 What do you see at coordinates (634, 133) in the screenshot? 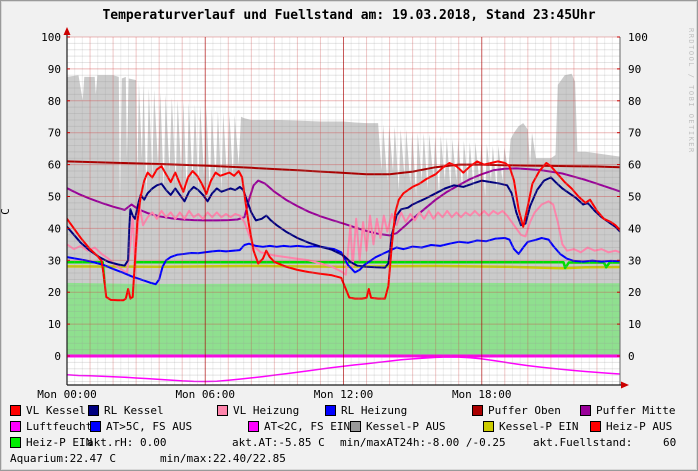
I see `y-tick-label-right: 70` at bounding box center [634, 133].